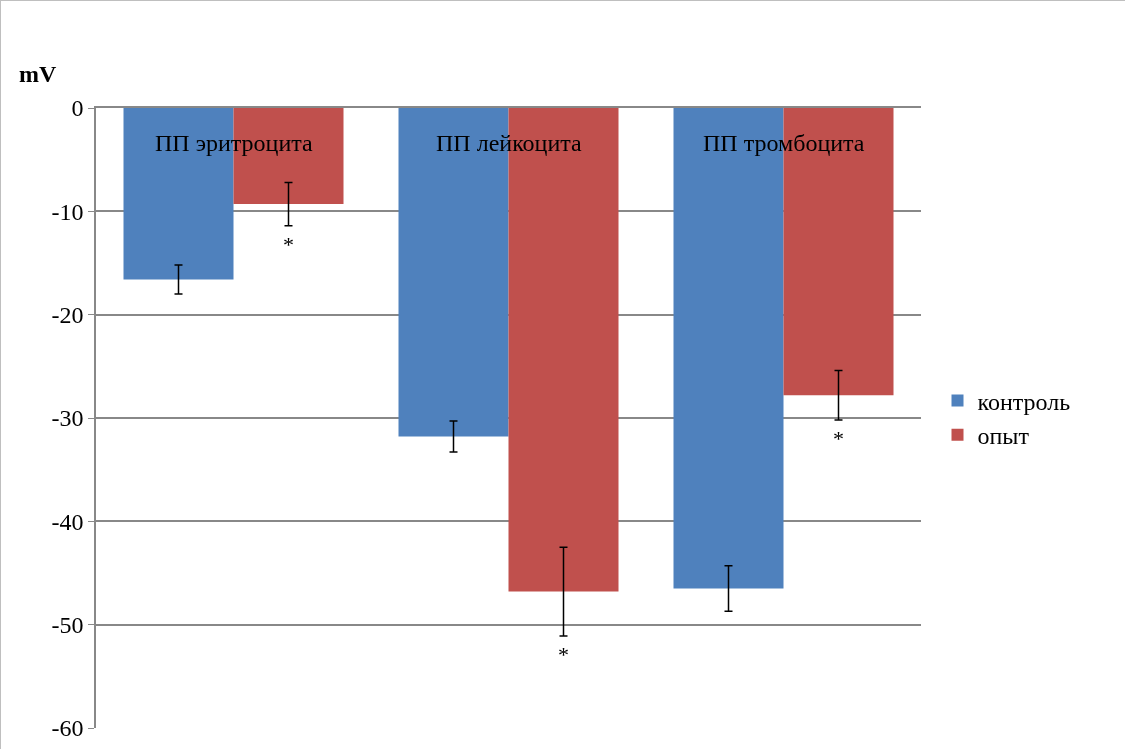  What do you see at coordinates (67, 418) in the screenshot?
I see `y-tick-label: -30` at bounding box center [67, 418].